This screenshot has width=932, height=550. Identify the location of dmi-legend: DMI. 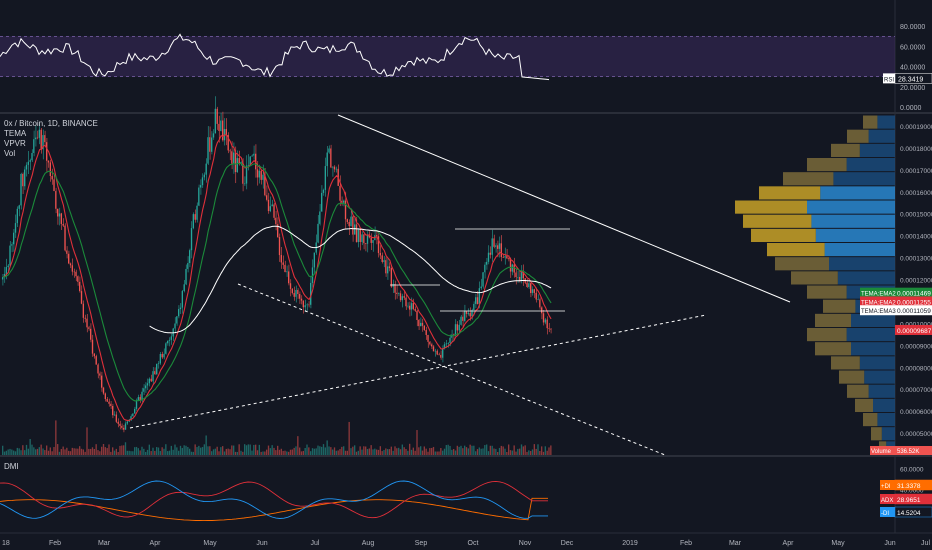
(11, 467).